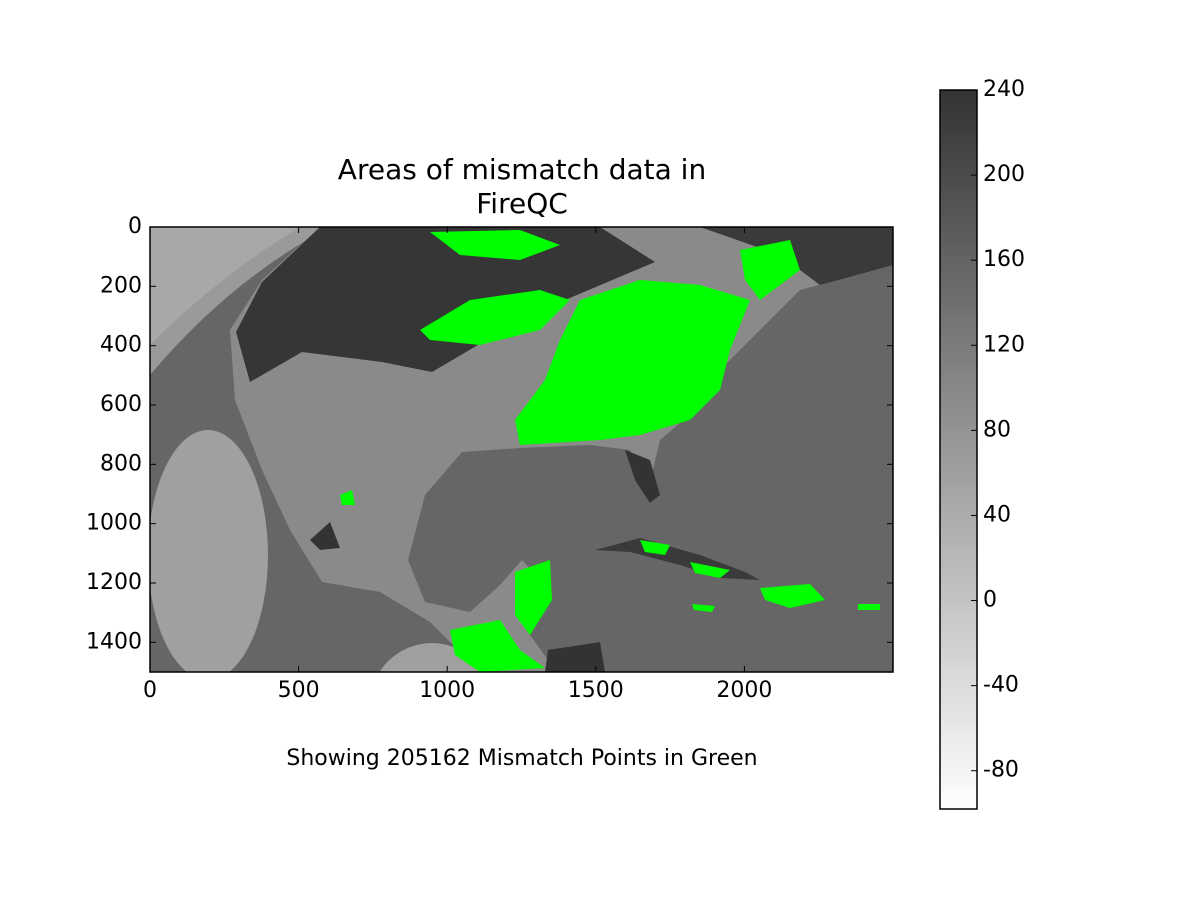 Image resolution: width=1200 pixels, height=900 pixels. What do you see at coordinates (121, 345) in the screenshot?
I see `y-tick-label: 400` at bounding box center [121, 345].